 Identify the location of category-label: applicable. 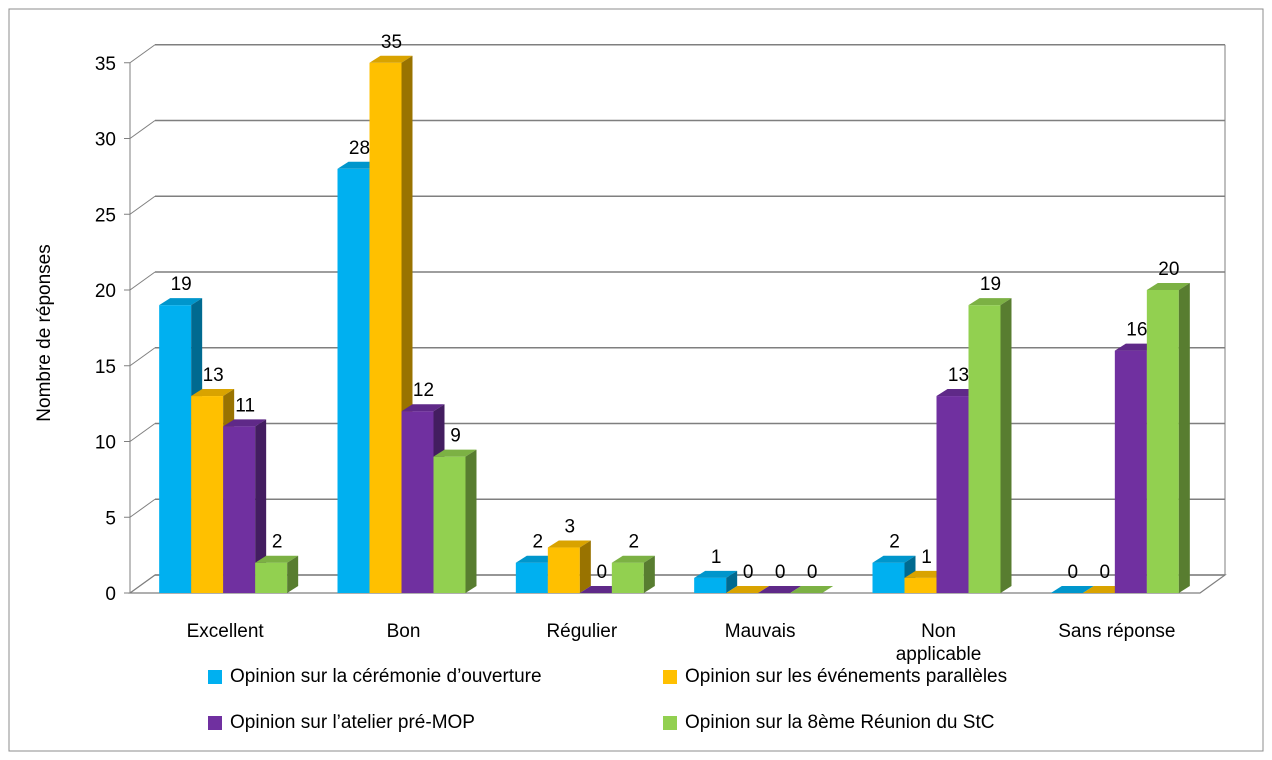
(939, 654).